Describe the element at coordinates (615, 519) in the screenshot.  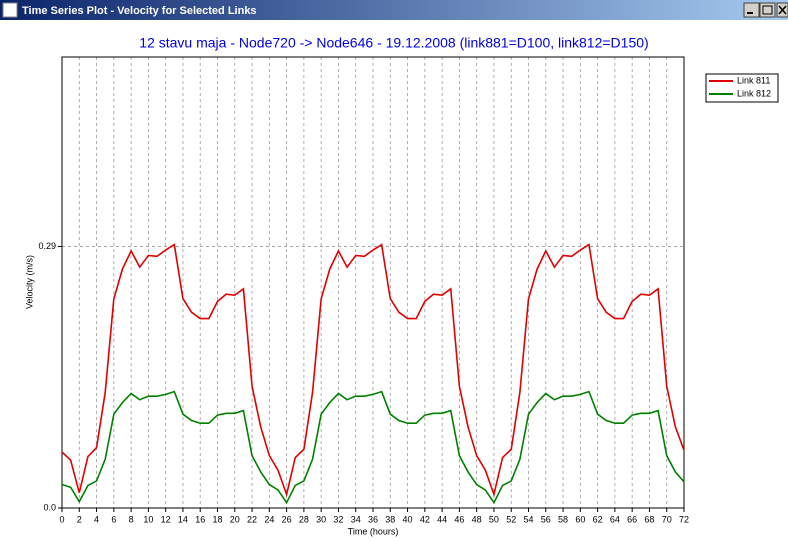
I see `x-tick-label: 64` at that location.